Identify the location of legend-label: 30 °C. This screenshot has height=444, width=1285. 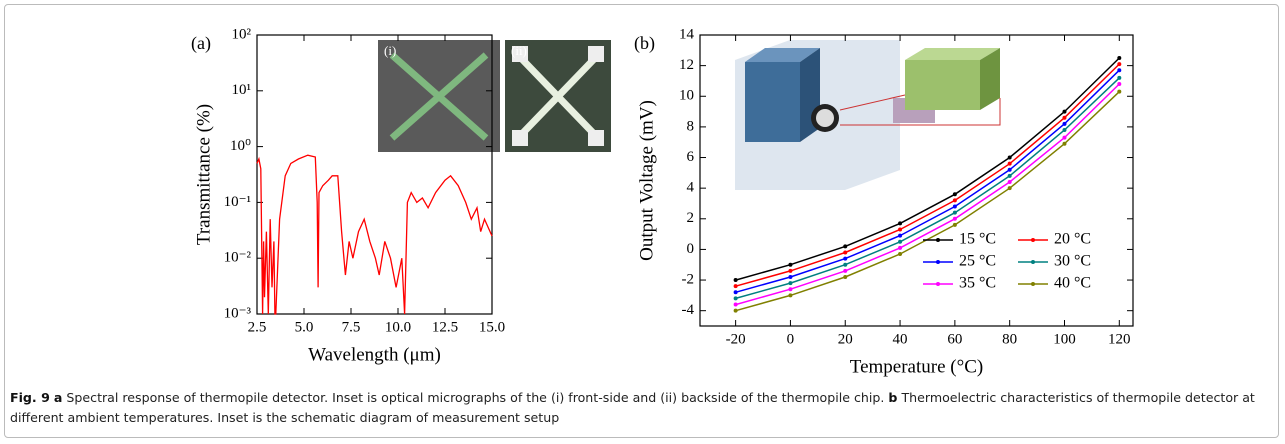
(1072, 261).